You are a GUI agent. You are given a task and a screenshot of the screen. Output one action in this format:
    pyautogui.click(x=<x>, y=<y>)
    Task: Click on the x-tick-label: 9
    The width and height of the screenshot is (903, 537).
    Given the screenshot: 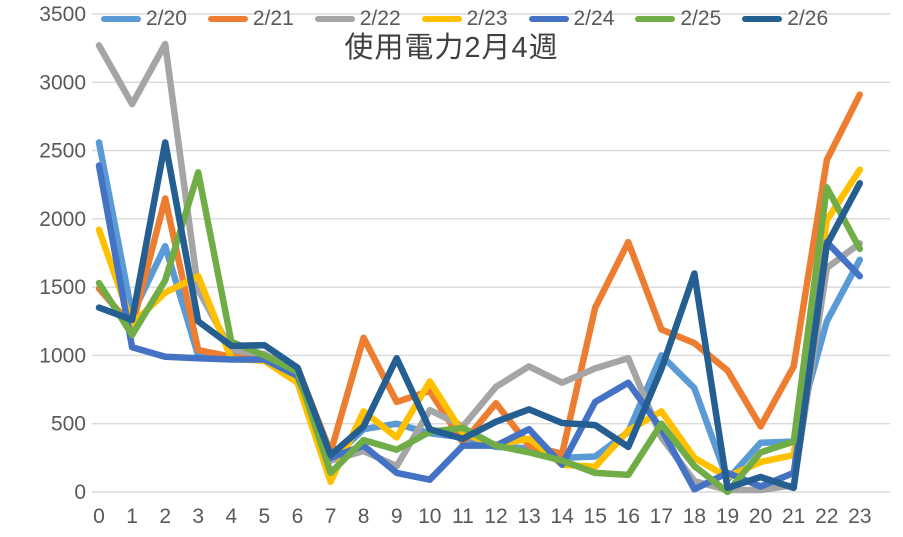 What is the action you would take?
    pyautogui.click(x=397, y=516)
    